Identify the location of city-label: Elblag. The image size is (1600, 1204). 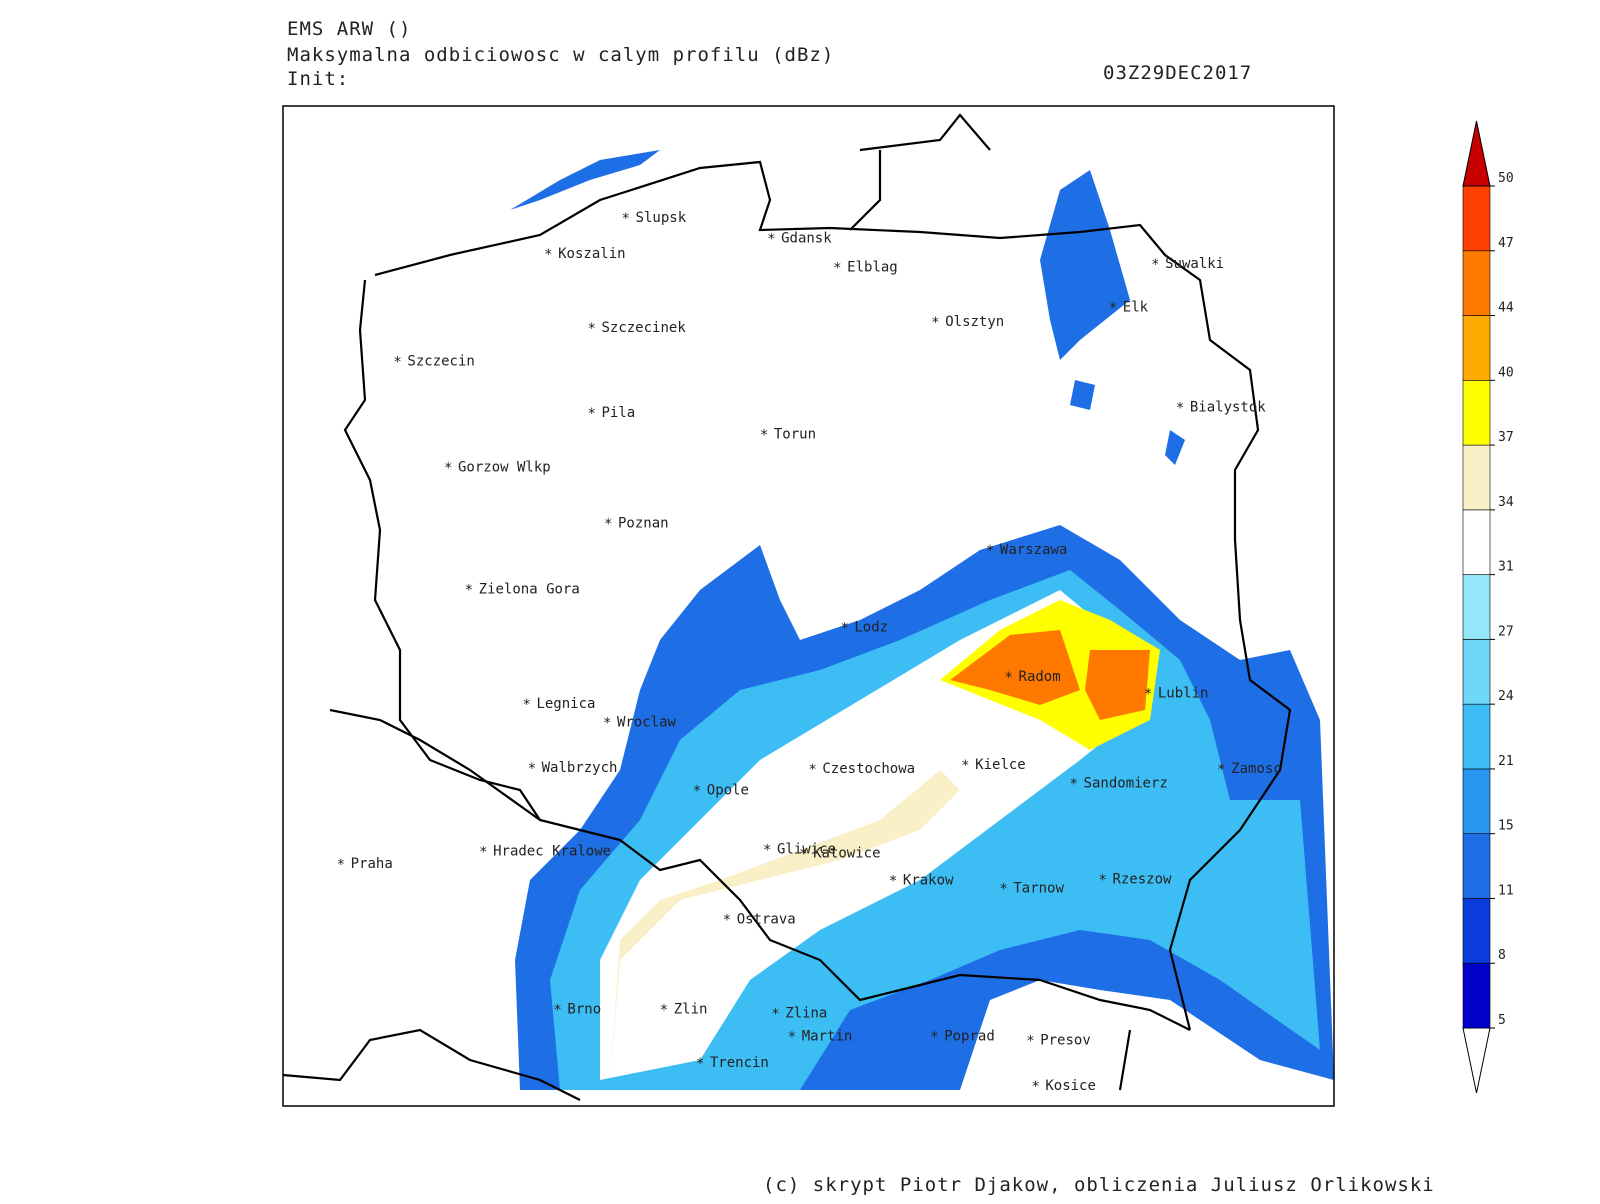
(872, 267).